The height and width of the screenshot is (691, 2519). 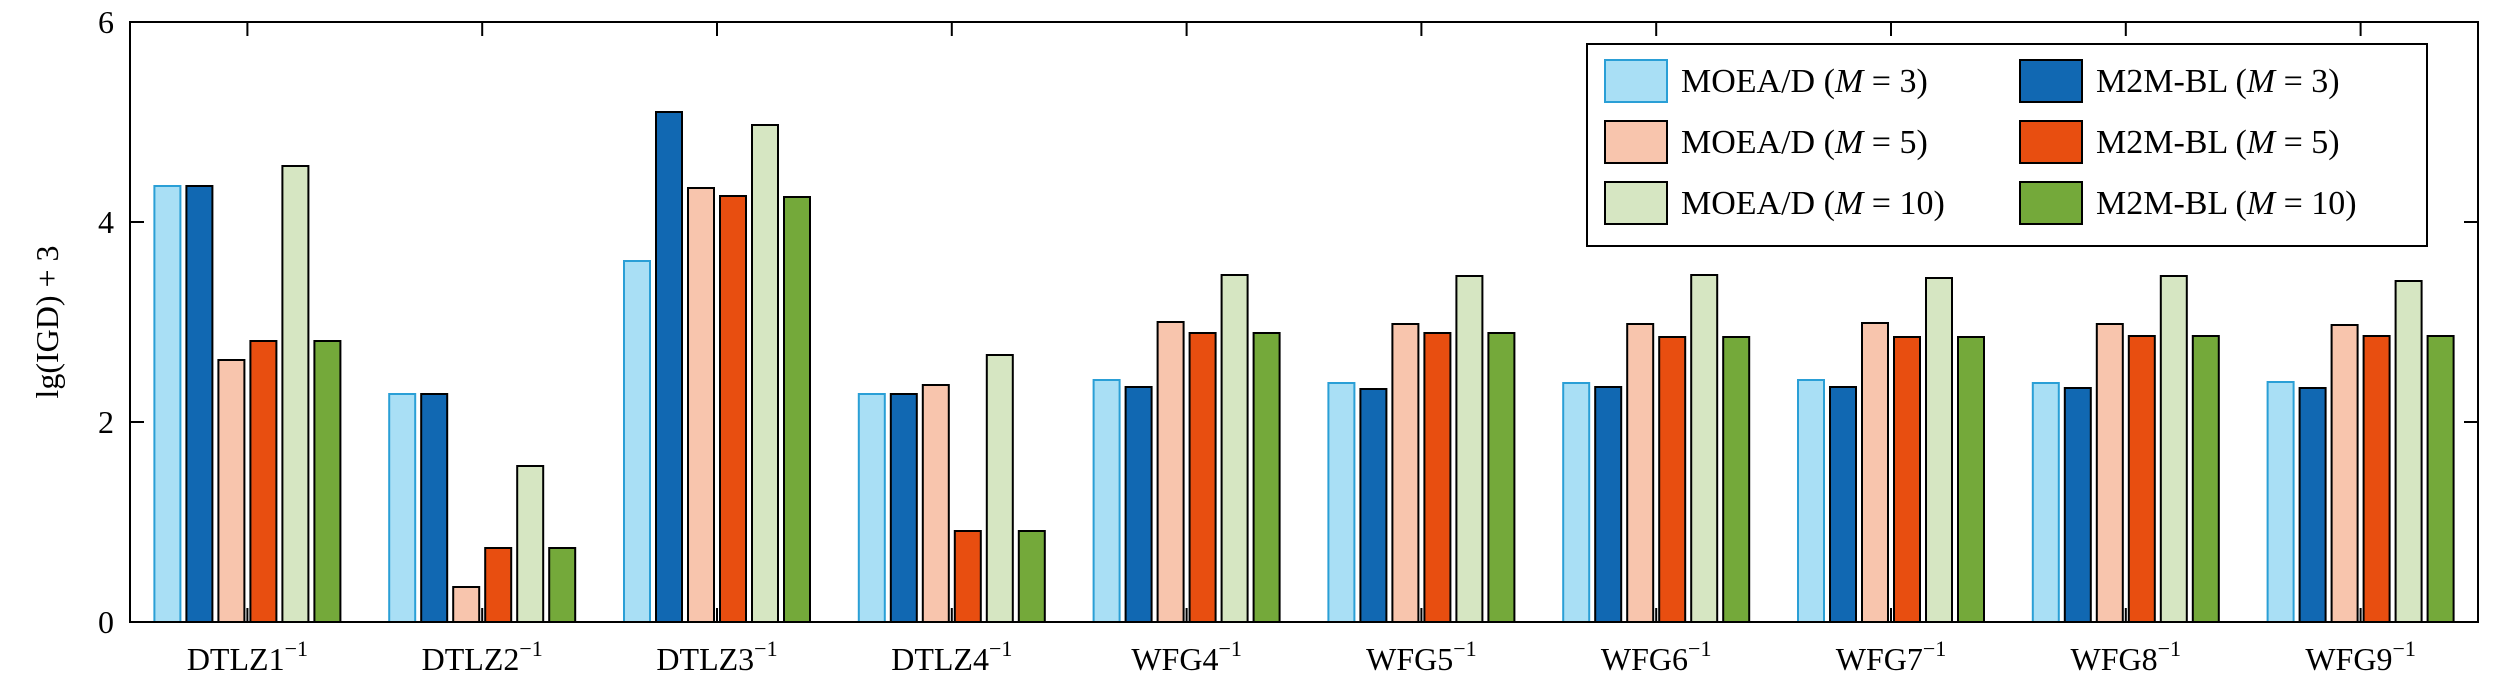 What do you see at coordinates (106, 22) in the screenshot?
I see `y-tick-label: 6` at bounding box center [106, 22].